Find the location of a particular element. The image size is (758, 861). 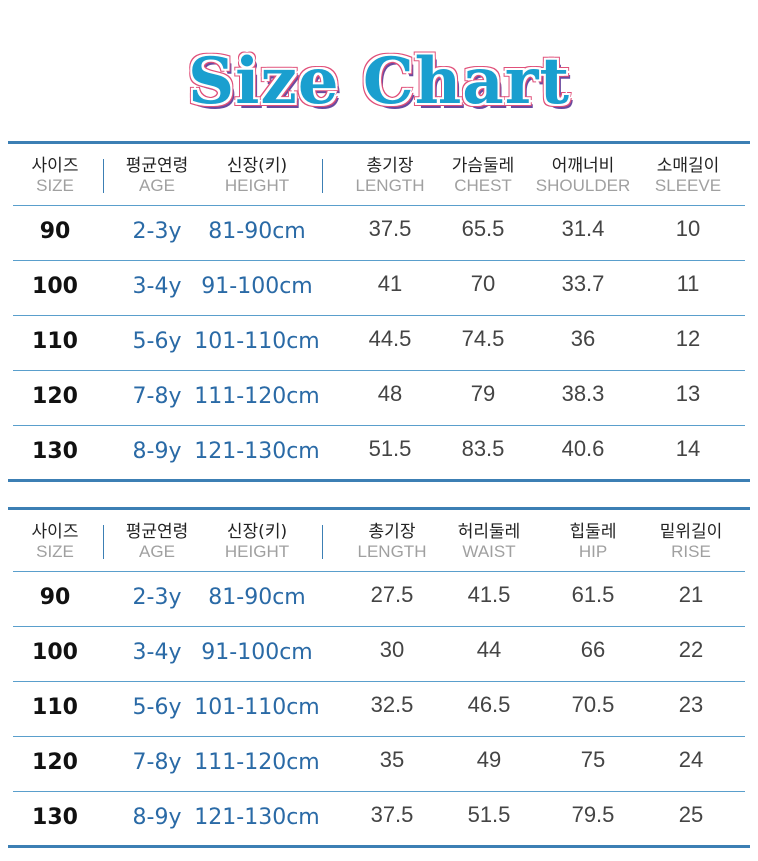

measure-cell: 83.5 is located at coordinates (483, 448).